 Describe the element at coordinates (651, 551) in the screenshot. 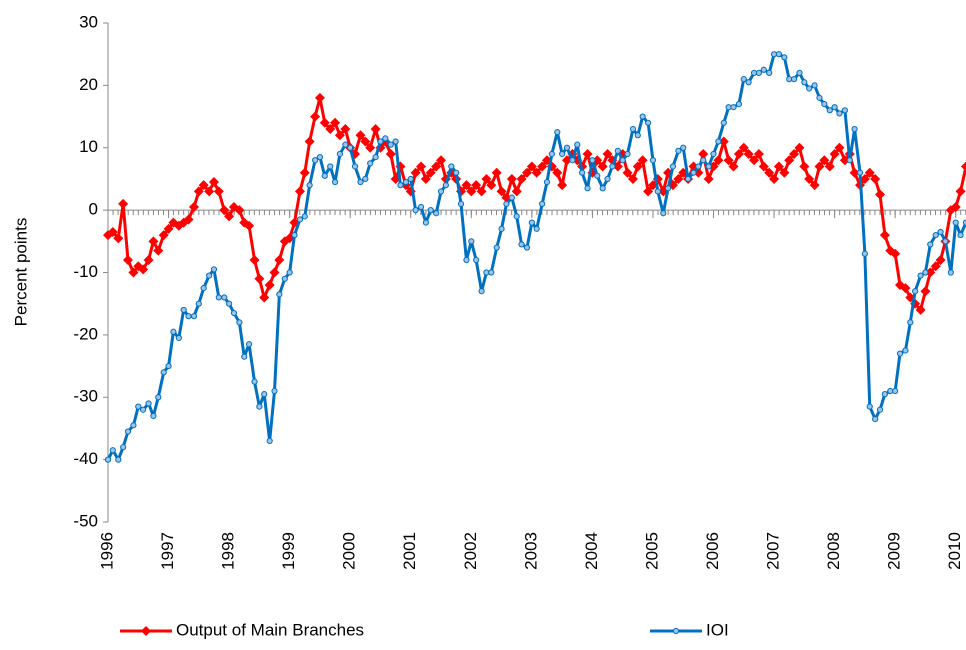

I see `x-tick-label: 2005` at that location.